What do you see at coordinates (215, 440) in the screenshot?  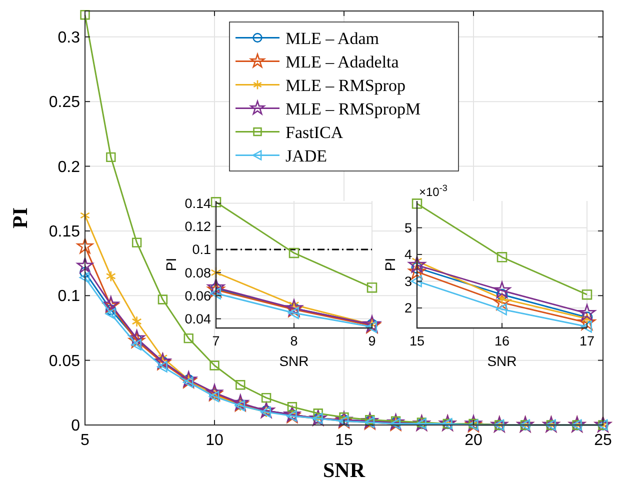 I see `x-tick-label: 10` at bounding box center [215, 440].